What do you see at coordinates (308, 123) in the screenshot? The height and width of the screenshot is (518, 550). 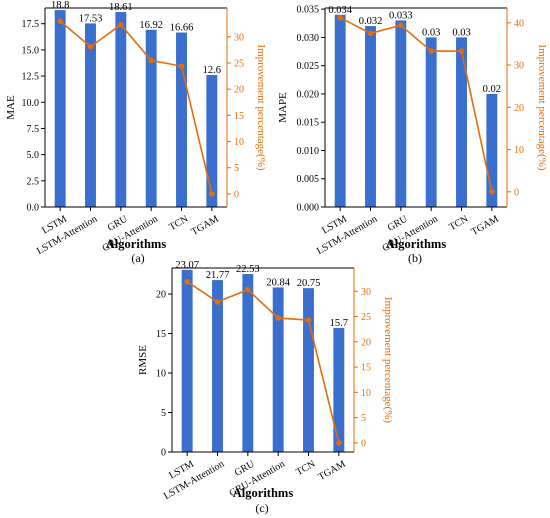 I see `y-tick-label: 0.015` at bounding box center [308, 123].